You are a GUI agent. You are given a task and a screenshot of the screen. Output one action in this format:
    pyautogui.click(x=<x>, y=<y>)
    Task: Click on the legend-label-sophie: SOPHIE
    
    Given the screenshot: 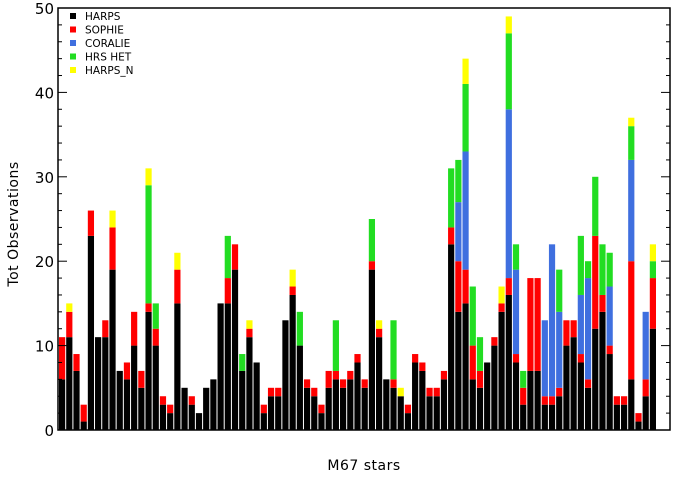 What is the action you would take?
    pyautogui.click(x=104, y=31)
    